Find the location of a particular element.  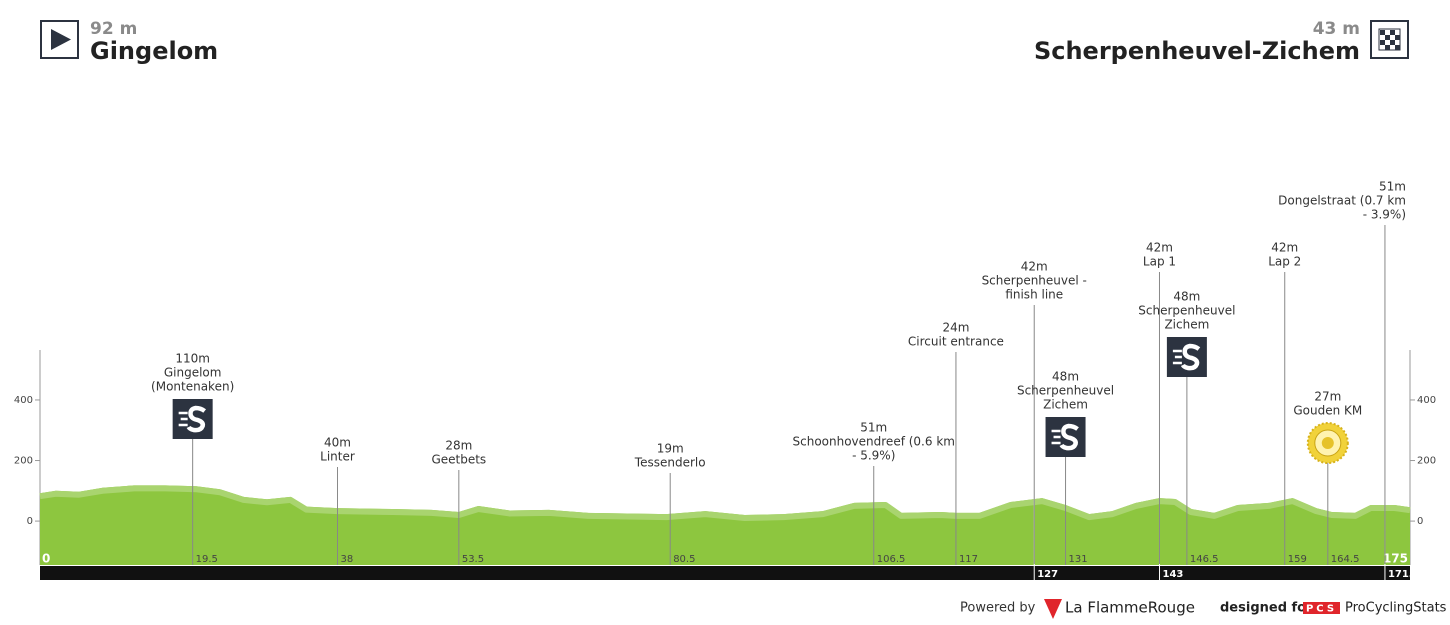

km-label: 146.5 is located at coordinates (1204, 559).